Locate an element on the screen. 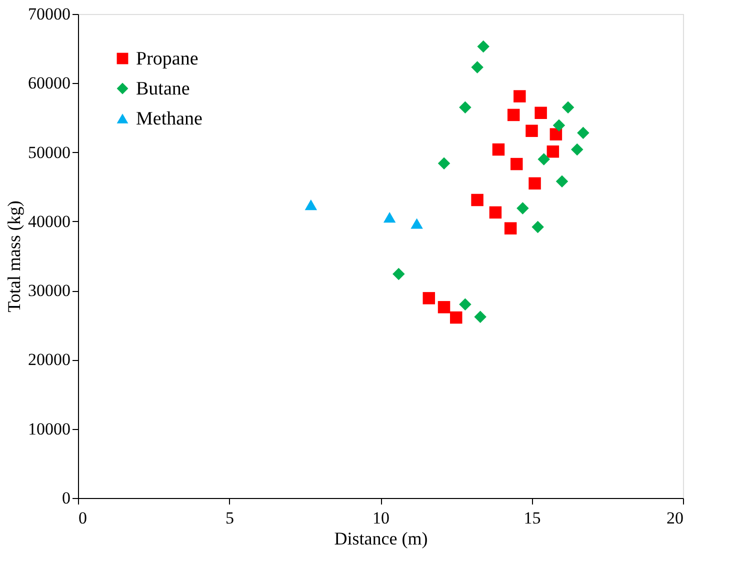 The image size is (746, 573). y-tick-label: 50000 is located at coordinates (49, 152).